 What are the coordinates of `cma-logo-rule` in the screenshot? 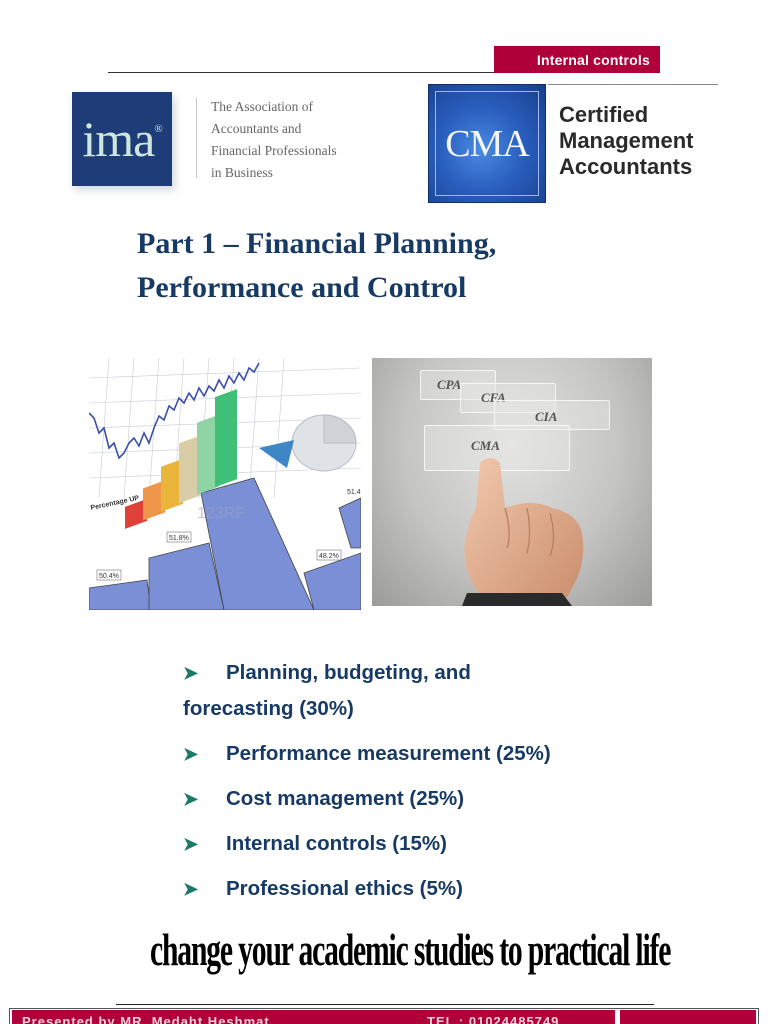 It's located at (633, 84).